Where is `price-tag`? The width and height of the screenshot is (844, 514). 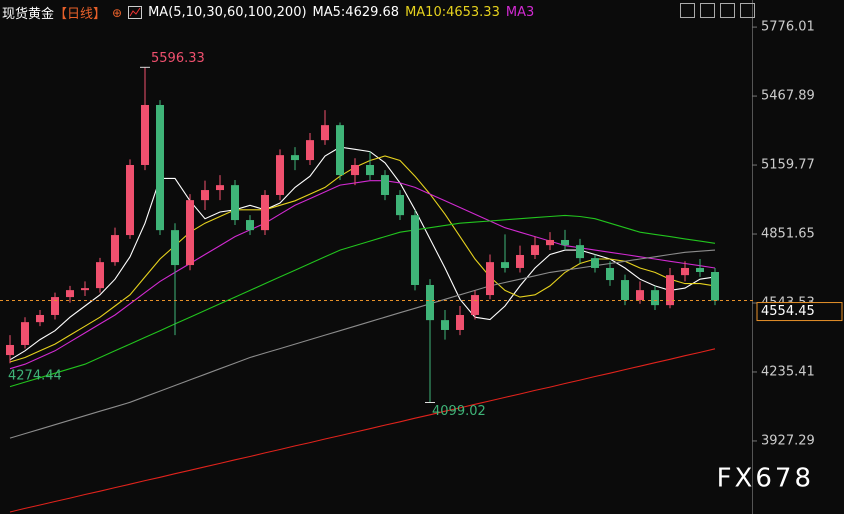
price-tag is located at coordinates (799, 312).